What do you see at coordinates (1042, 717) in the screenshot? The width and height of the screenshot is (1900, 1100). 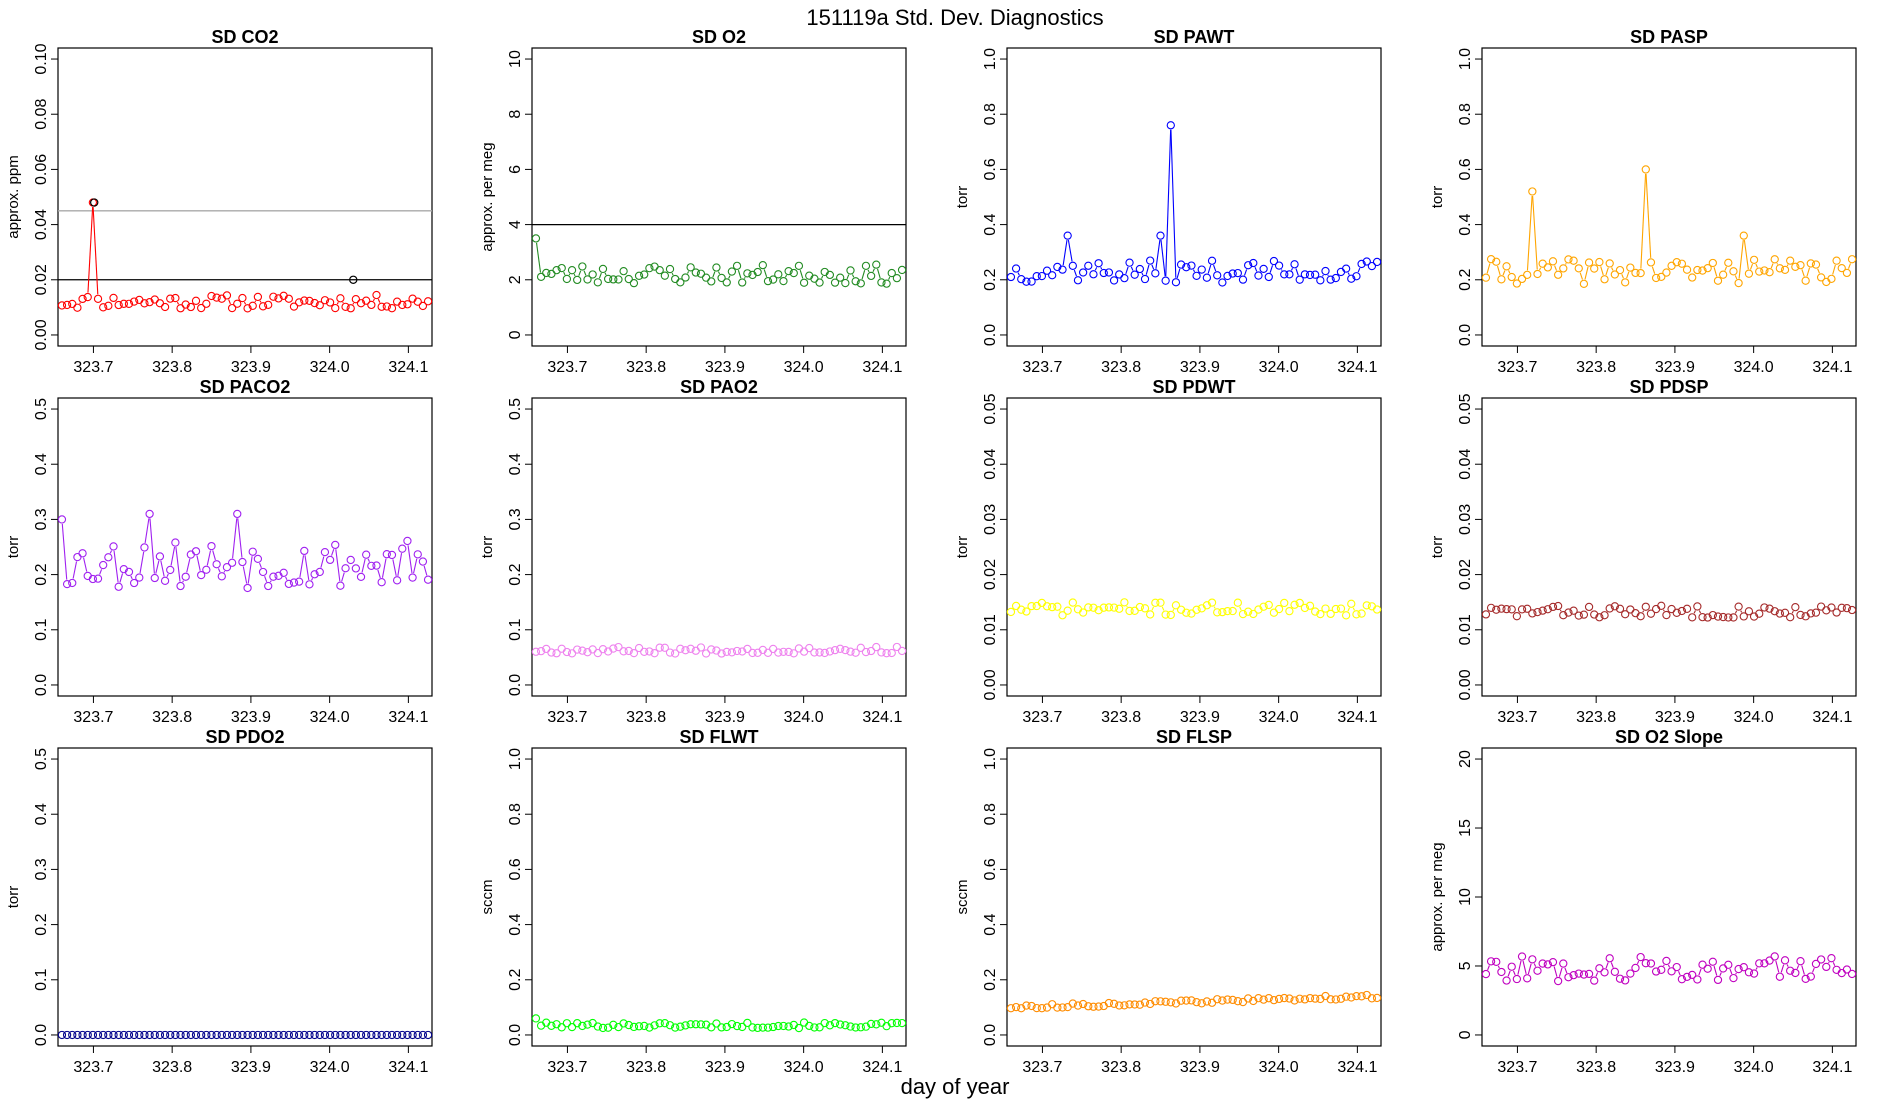 I see `x-tick-label: 323.7` at bounding box center [1042, 717].